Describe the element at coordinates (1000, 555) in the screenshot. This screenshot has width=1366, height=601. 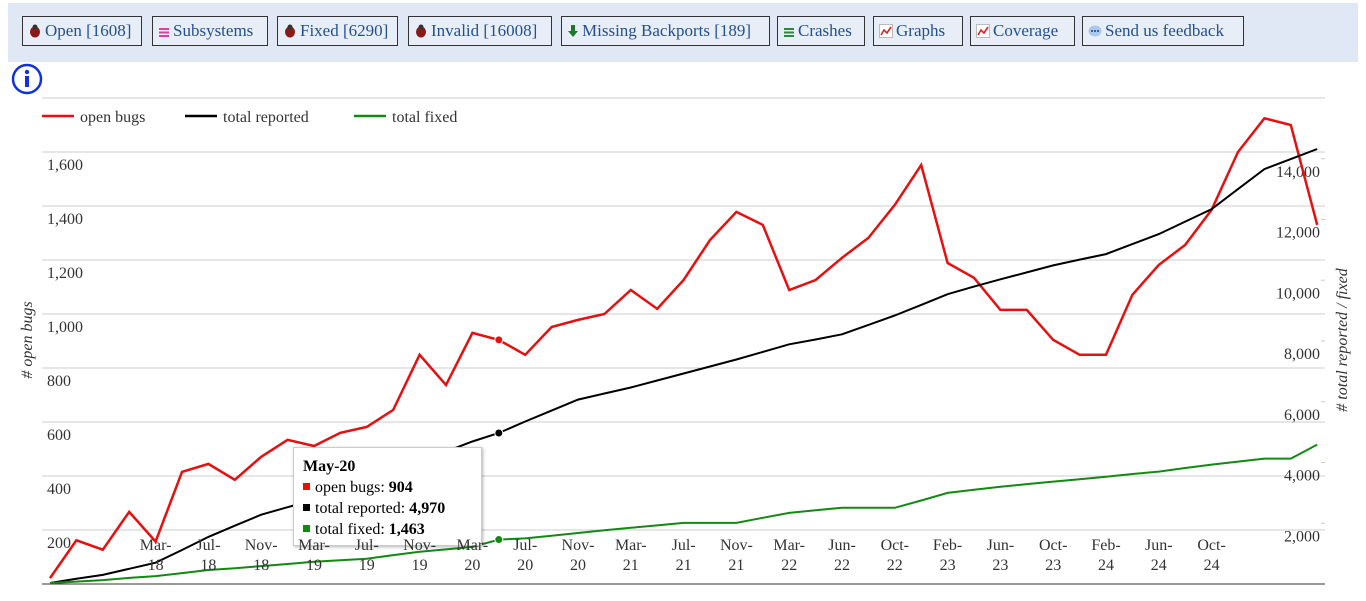
I see `x-tick-label: Jun-23` at that location.